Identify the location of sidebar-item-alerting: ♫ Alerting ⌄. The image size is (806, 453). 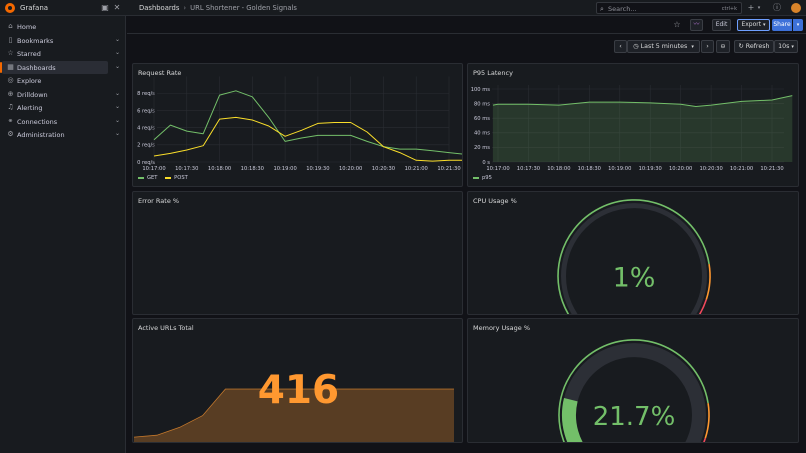
(61, 107).